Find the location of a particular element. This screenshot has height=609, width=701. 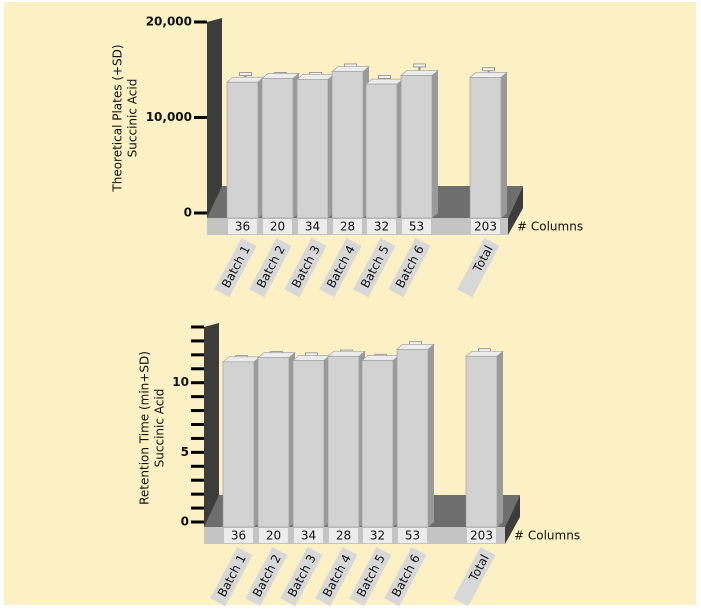

y-tick-label: 10 is located at coordinates (180, 382).